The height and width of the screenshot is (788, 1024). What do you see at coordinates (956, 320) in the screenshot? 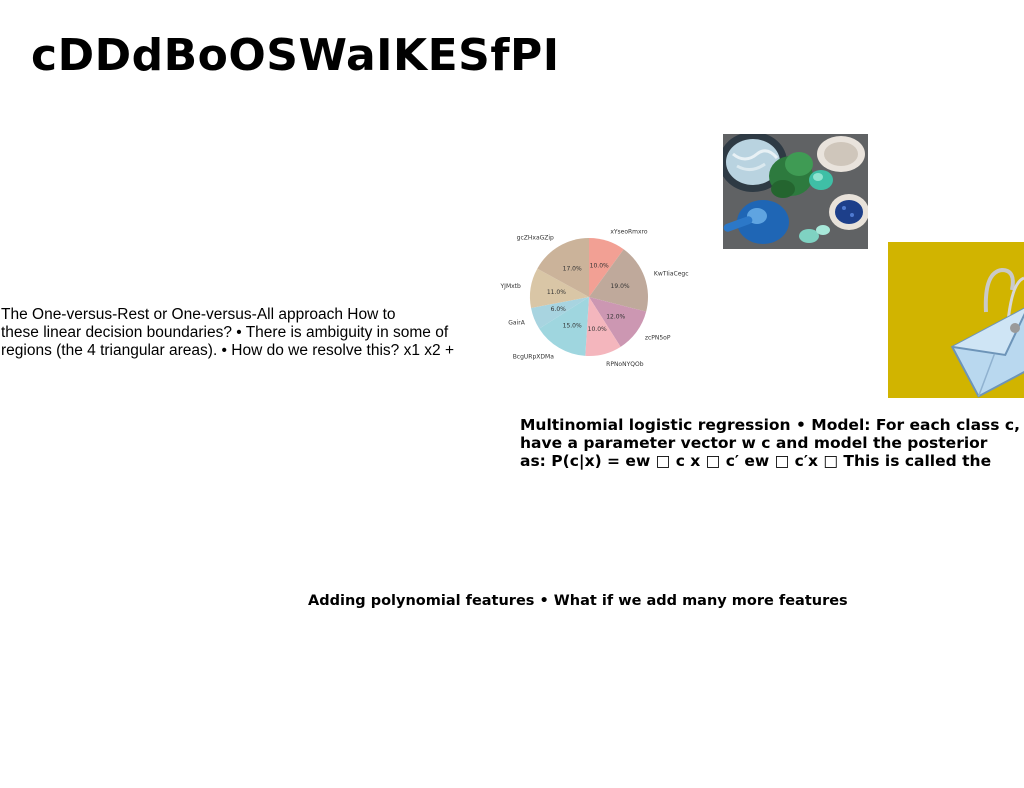
I see `envelope-photo` at bounding box center [956, 320].